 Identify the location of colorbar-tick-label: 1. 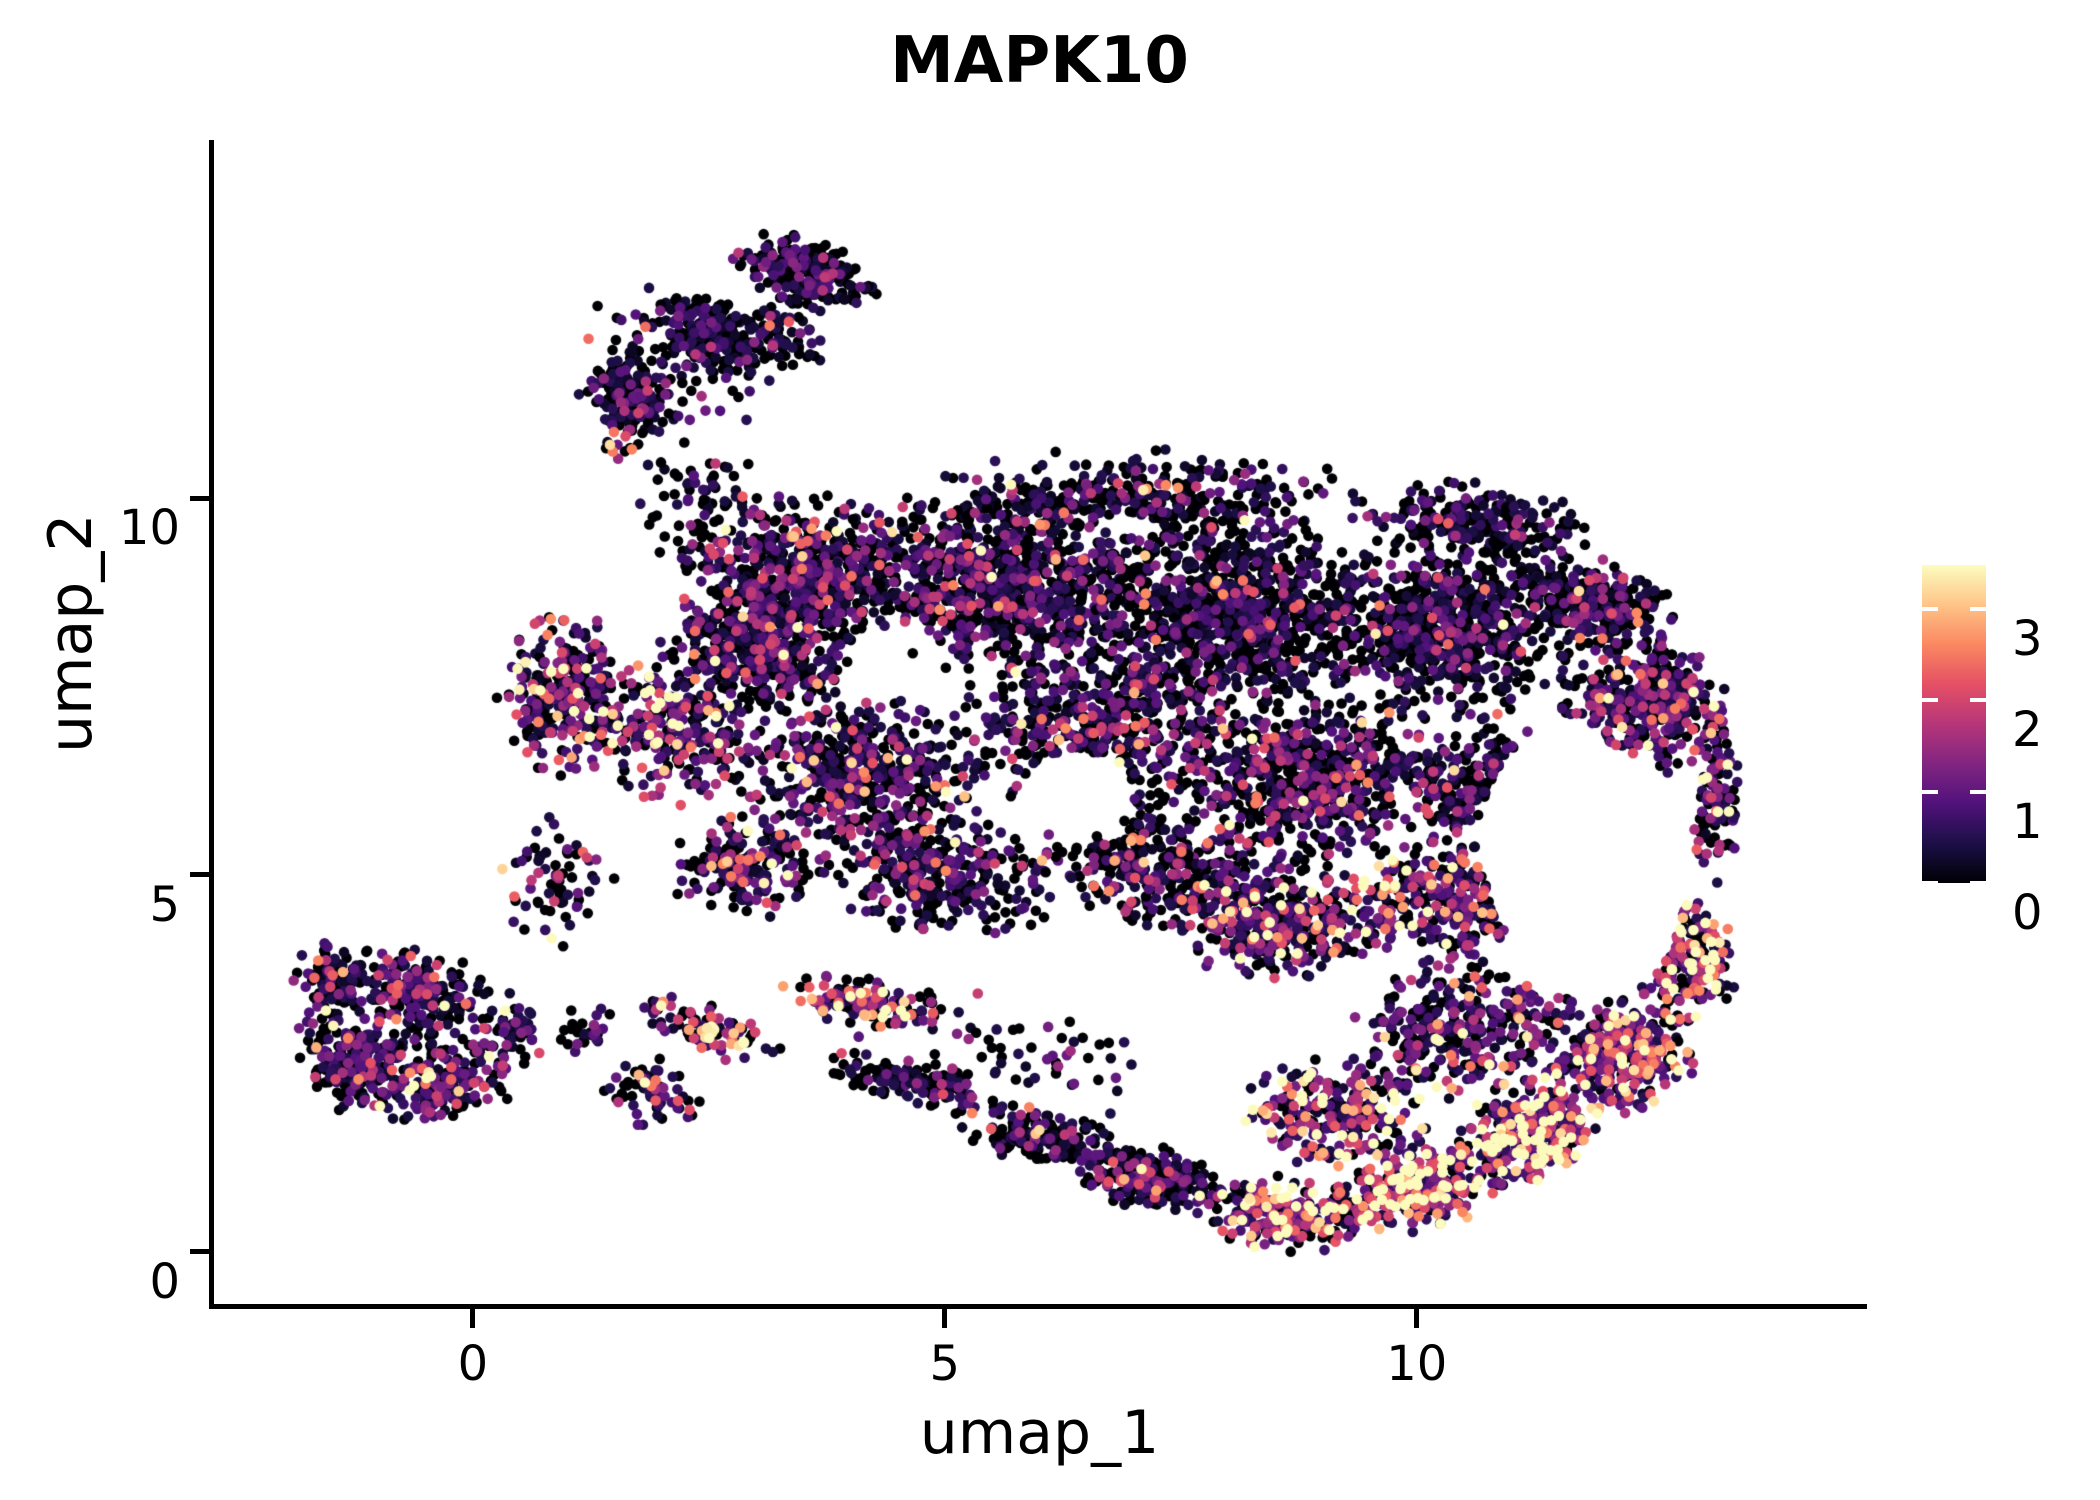
(2027, 821).